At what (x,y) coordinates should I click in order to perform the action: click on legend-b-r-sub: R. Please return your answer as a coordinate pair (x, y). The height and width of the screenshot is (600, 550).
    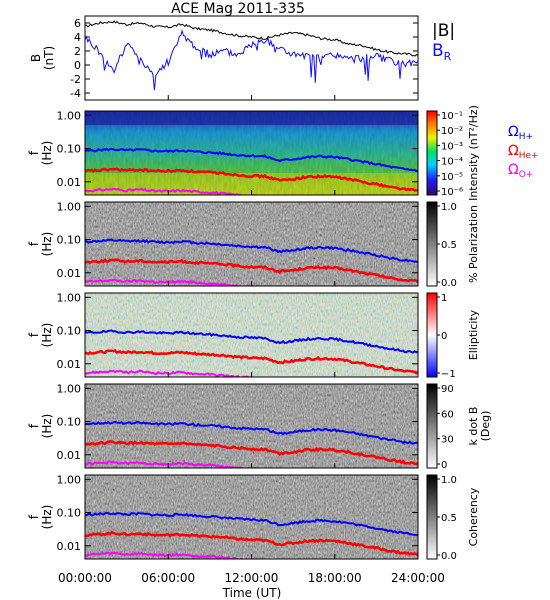
    Looking at the image, I should click on (448, 56).